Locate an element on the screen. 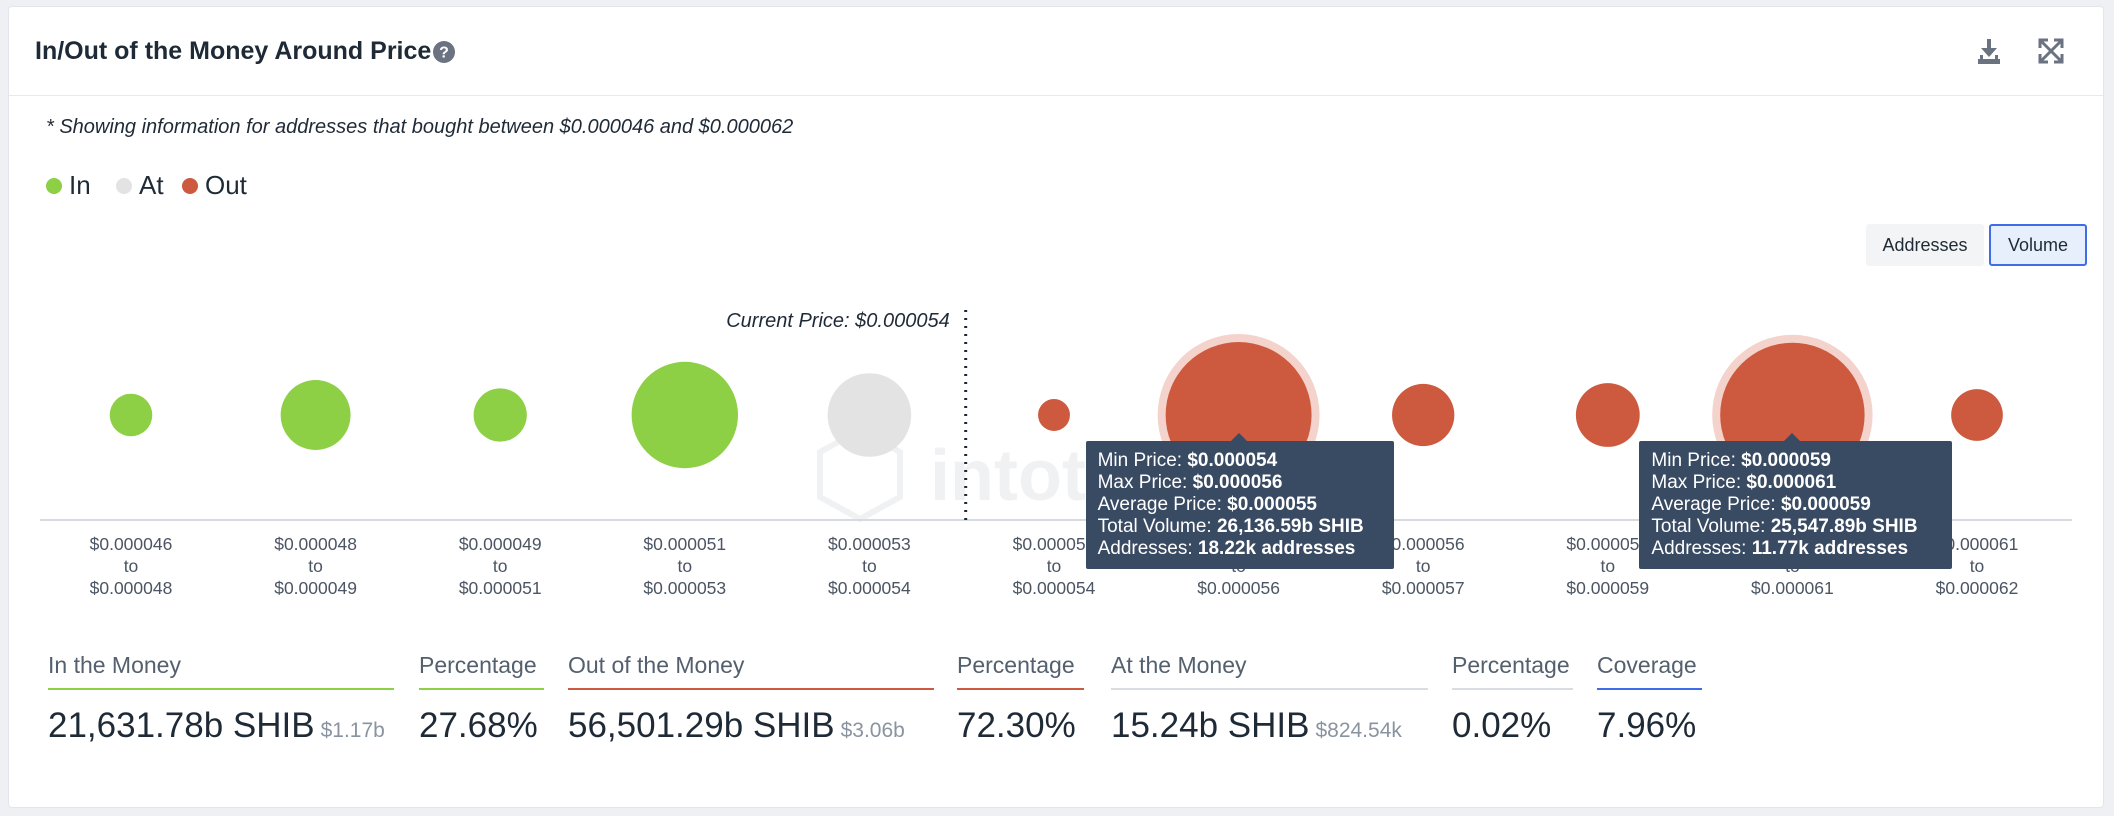 Image resolution: width=2114 pixels, height=816 pixels. download-icon is located at coordinates (1989, 51).